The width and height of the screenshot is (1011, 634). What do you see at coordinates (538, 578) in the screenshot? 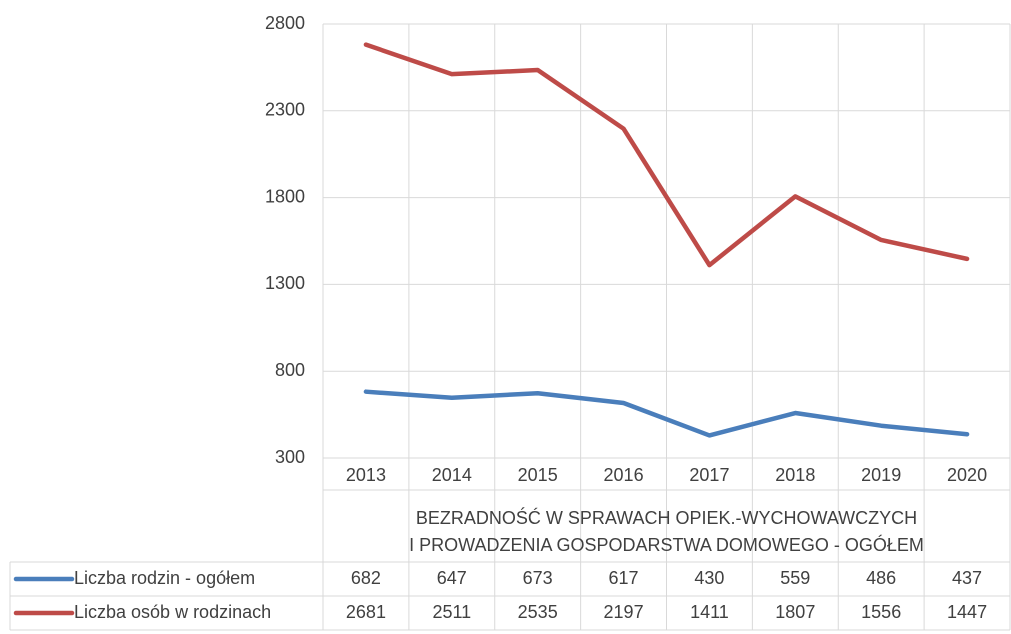
I see `table-value: 673` at bounding box center [538, 578].